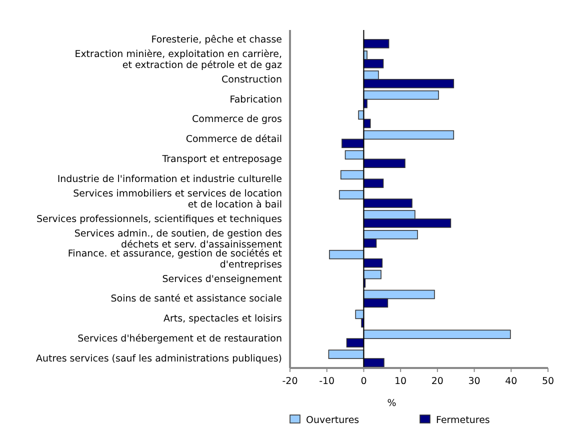 The width and height of the screenshot is (580, 435). I want to click on y-tick-label: Commerce de gros, so click(237, 120).